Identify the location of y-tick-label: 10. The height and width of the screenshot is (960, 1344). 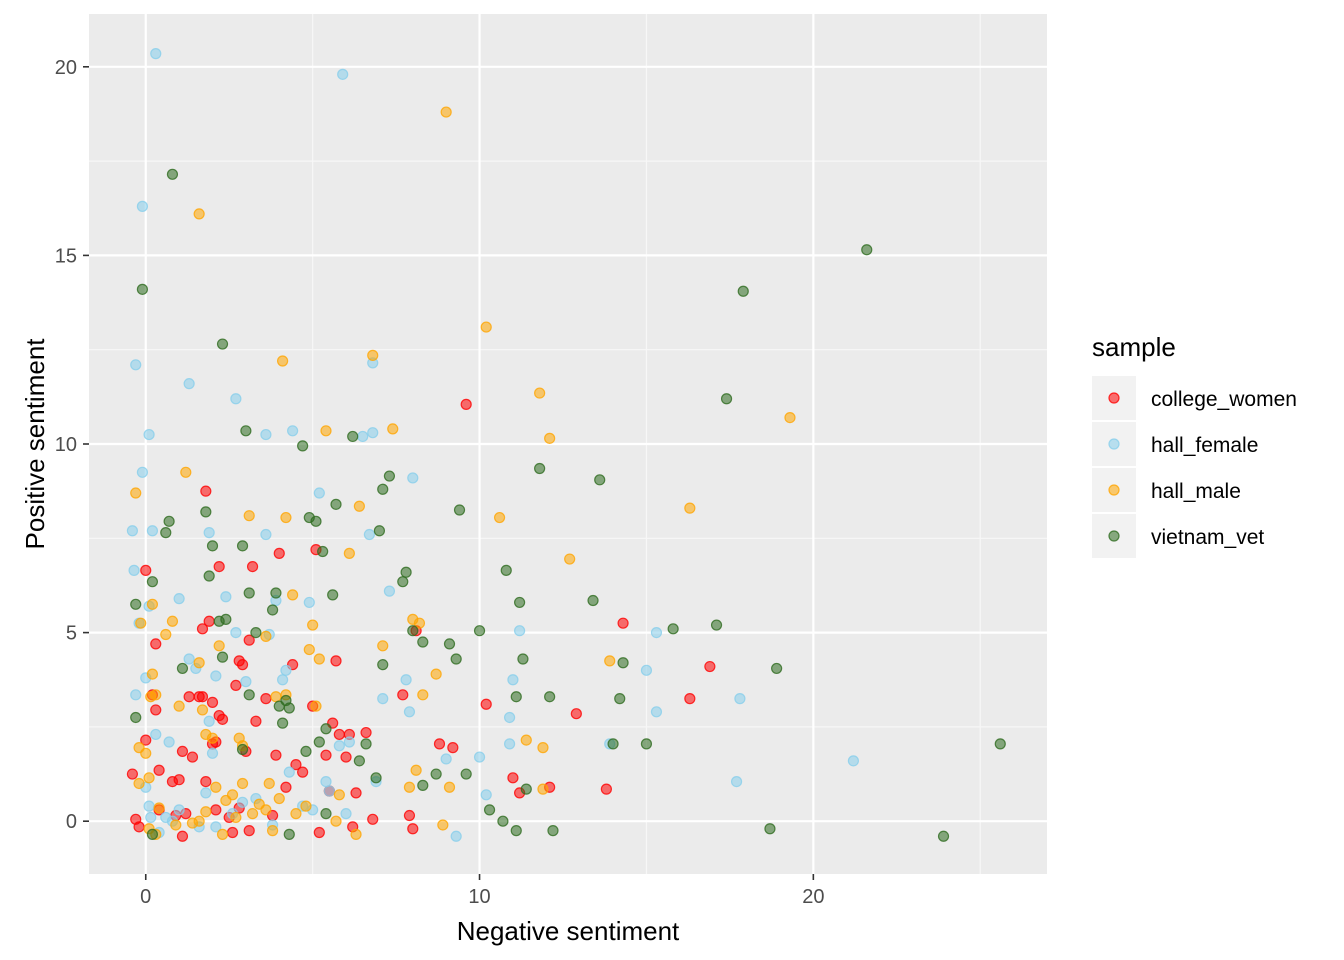
(66, 445).